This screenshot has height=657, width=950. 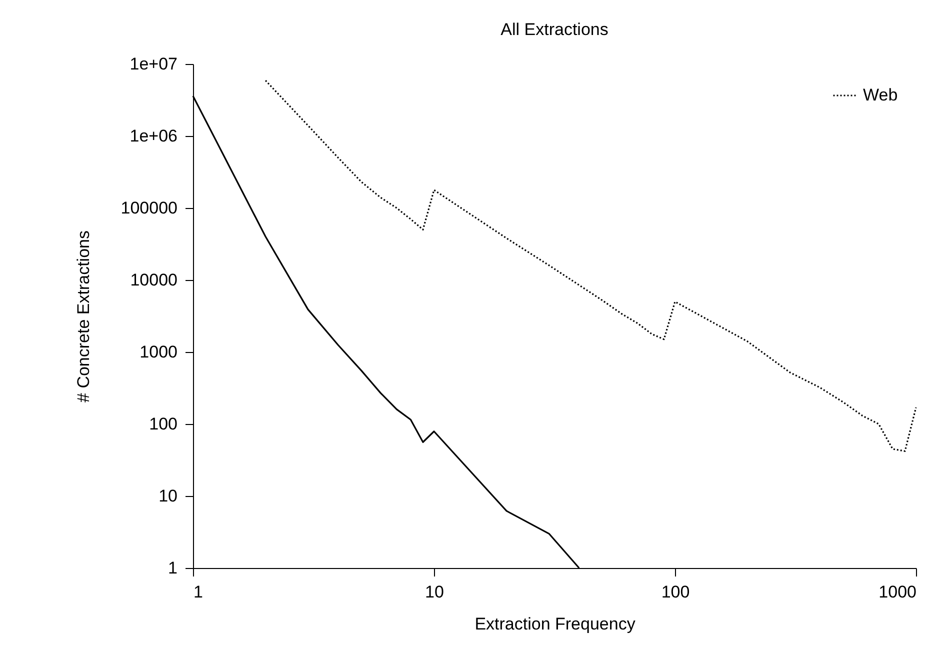 What do you see at coordinates (83, 316) in the screenshot?
I see `y-axis-title: # Concrete Extractions` at bounding box center [83, 316].